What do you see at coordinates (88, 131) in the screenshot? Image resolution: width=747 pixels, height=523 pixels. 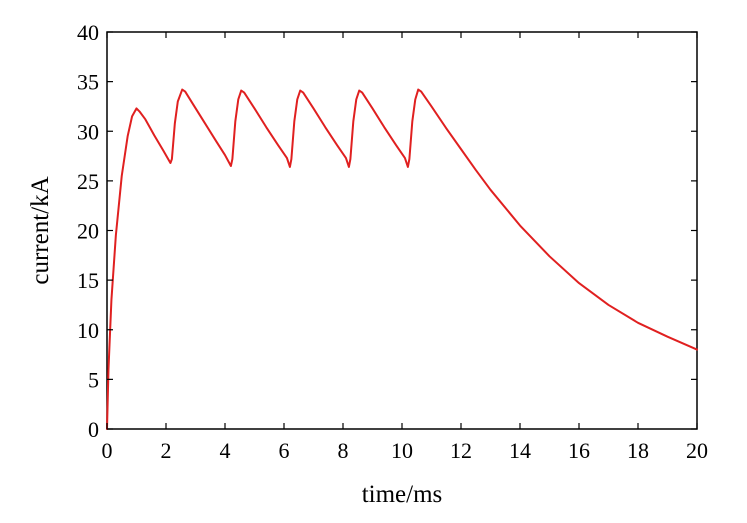 I see `y-tick-label: 30` at bounding box center [88, 131].